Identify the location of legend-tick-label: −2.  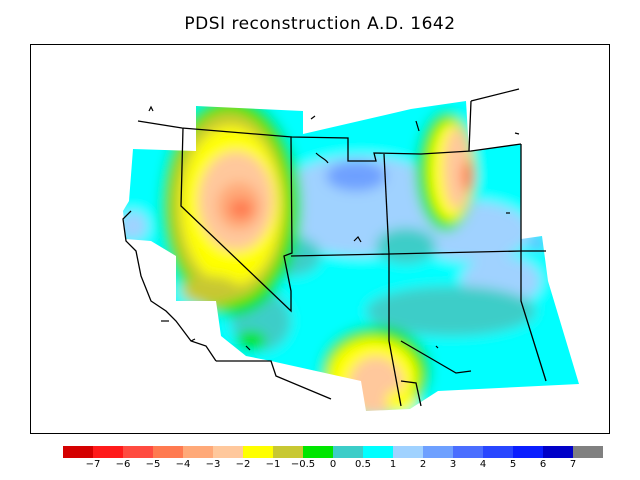
(243, 464).